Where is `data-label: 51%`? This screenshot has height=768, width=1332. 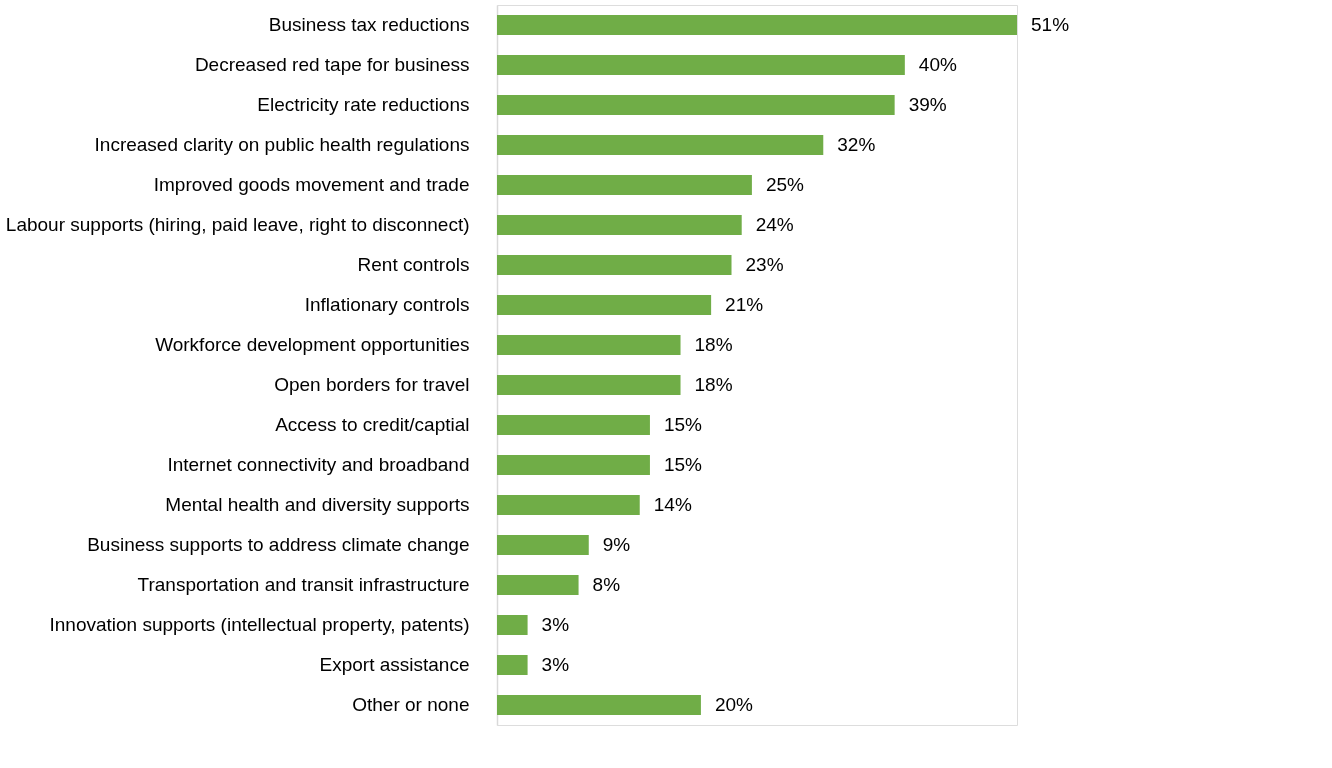
data-label: 51% is located at coordinates (1050, 24).